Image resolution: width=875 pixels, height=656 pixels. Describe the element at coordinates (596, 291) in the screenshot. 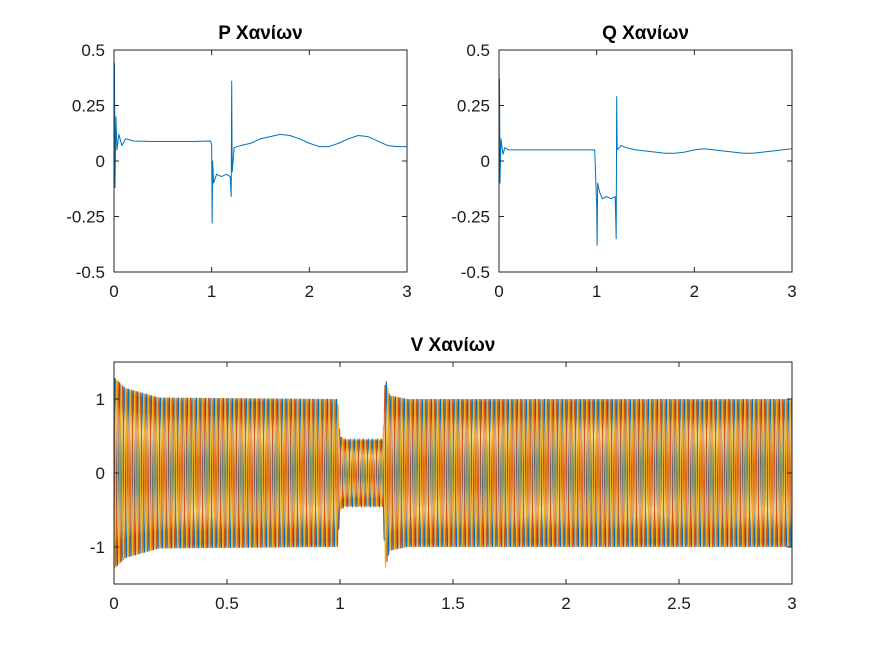

I see `q-xtick-label: 1` at that location.